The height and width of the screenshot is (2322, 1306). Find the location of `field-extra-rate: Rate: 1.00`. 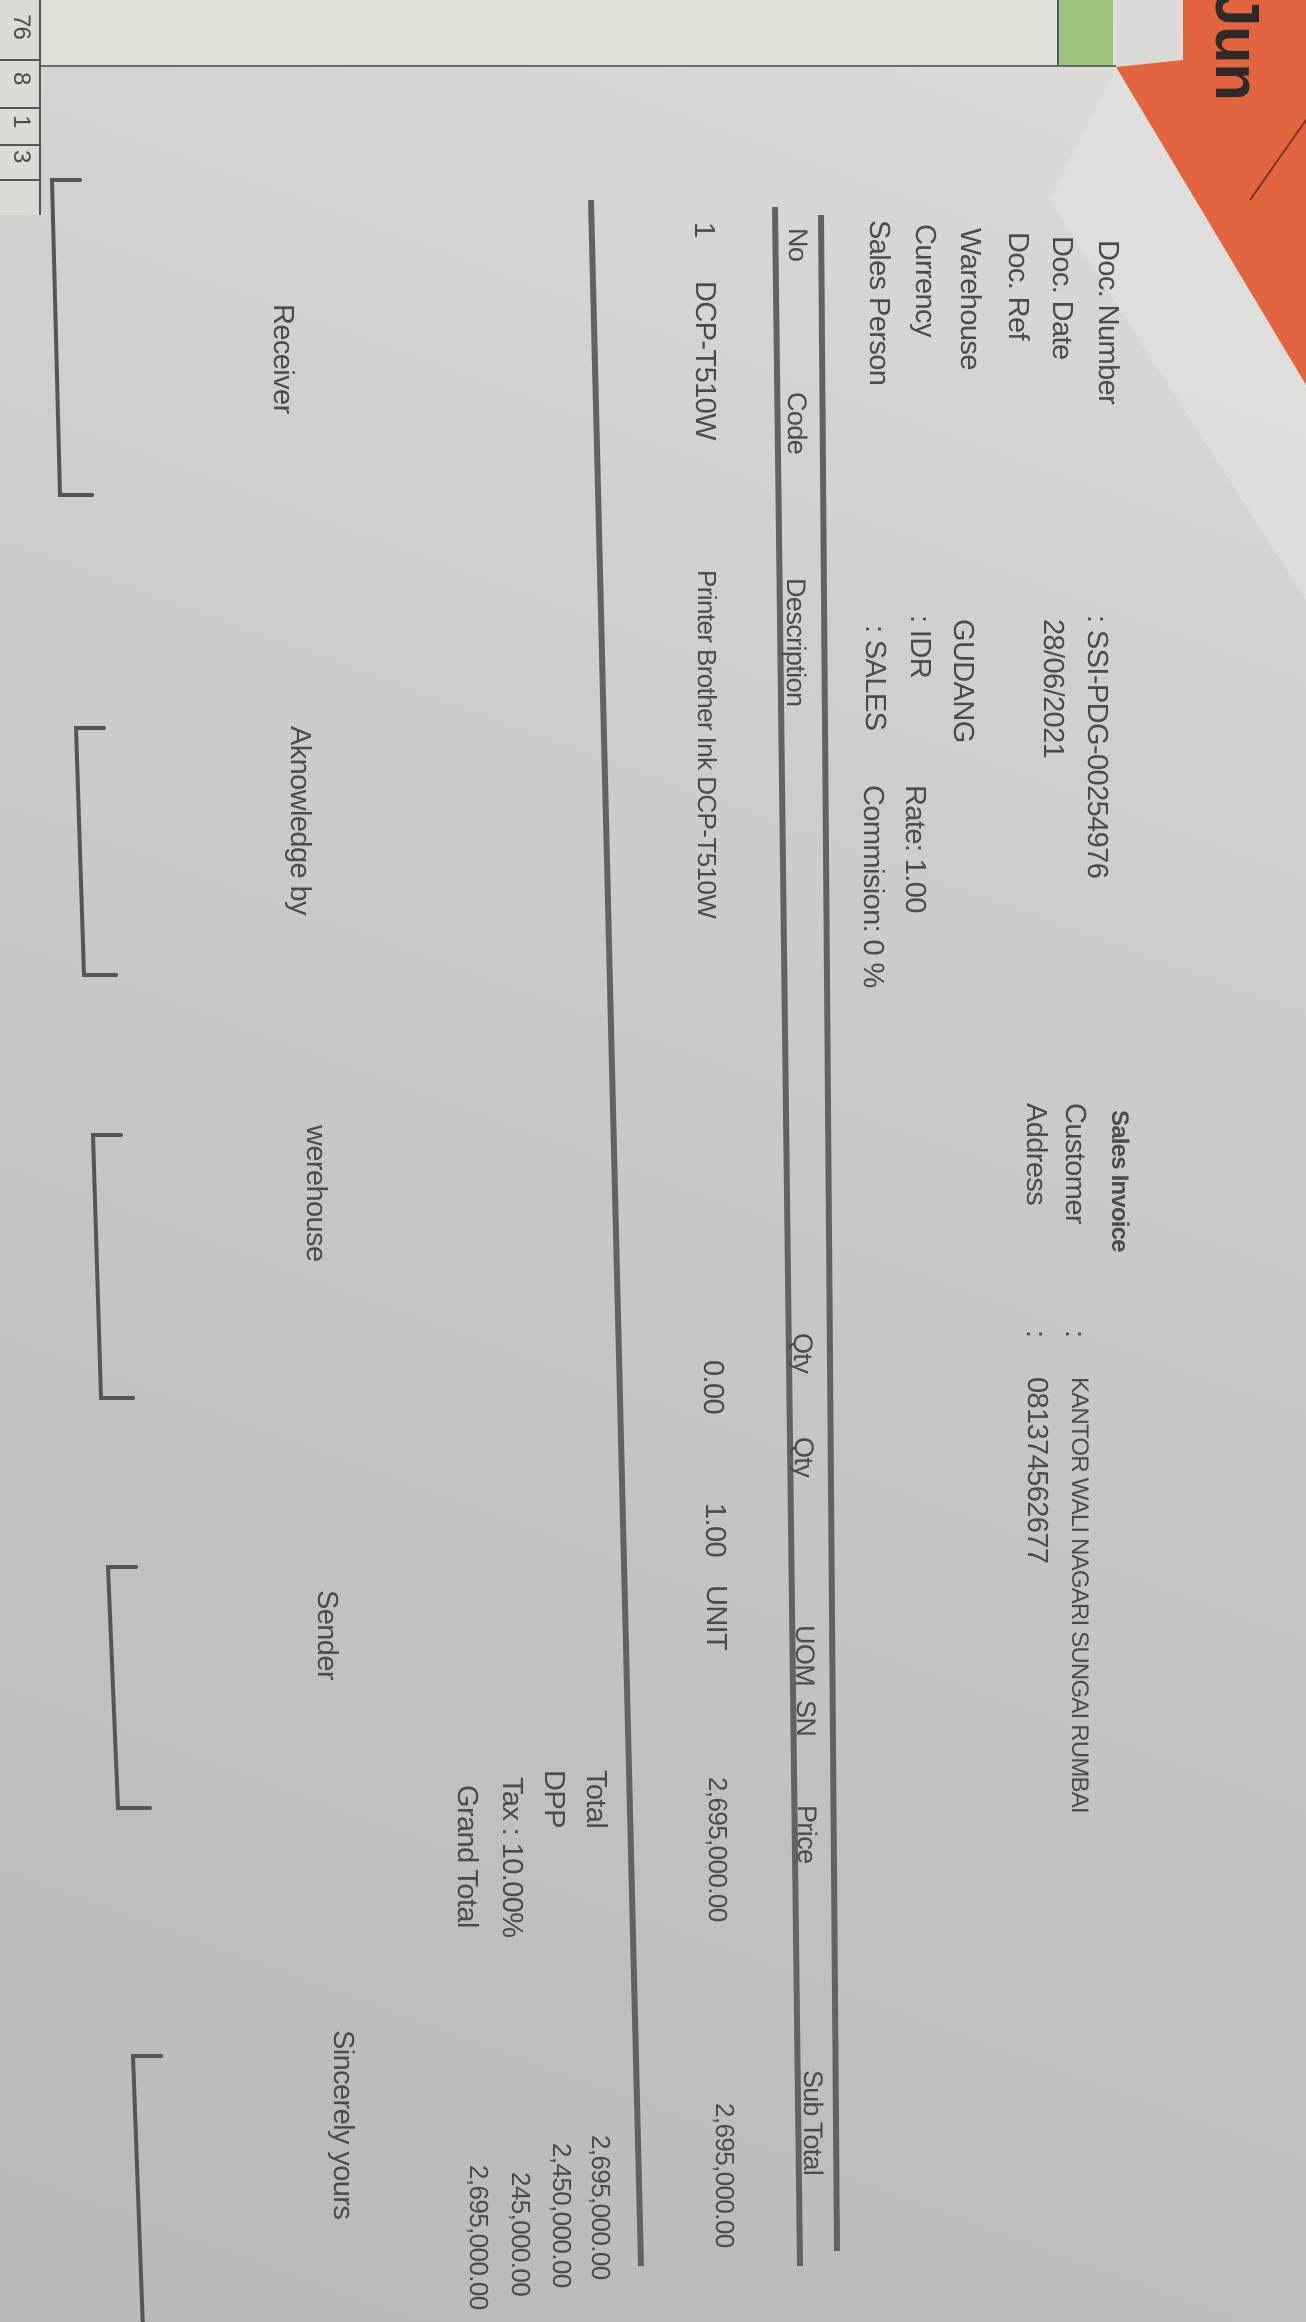

field-extra-rate: Rate: 1.00 is located at coordinates (915, 849).